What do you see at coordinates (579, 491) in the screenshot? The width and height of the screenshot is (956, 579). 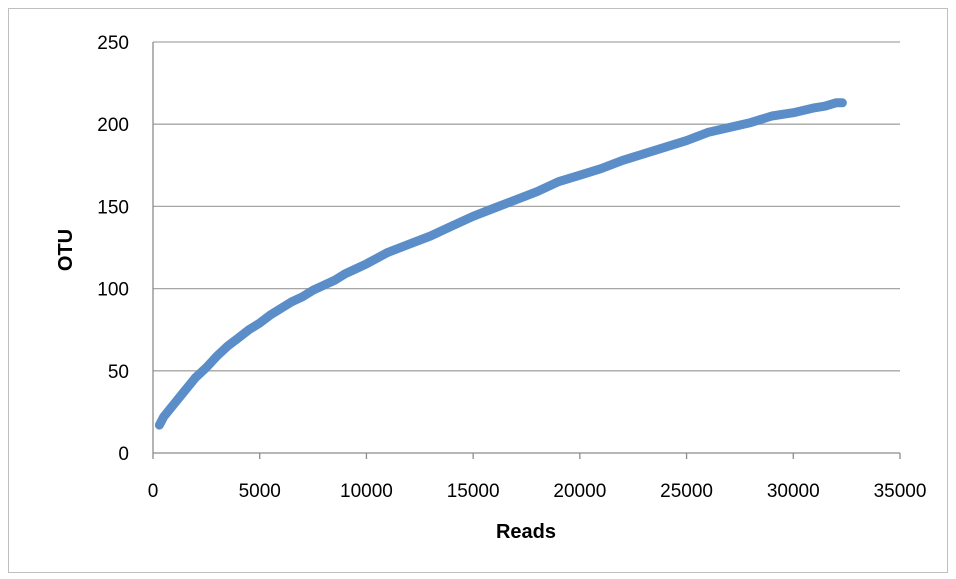 I see `x-tick-label: 20000` at bounding box center [579, 491].